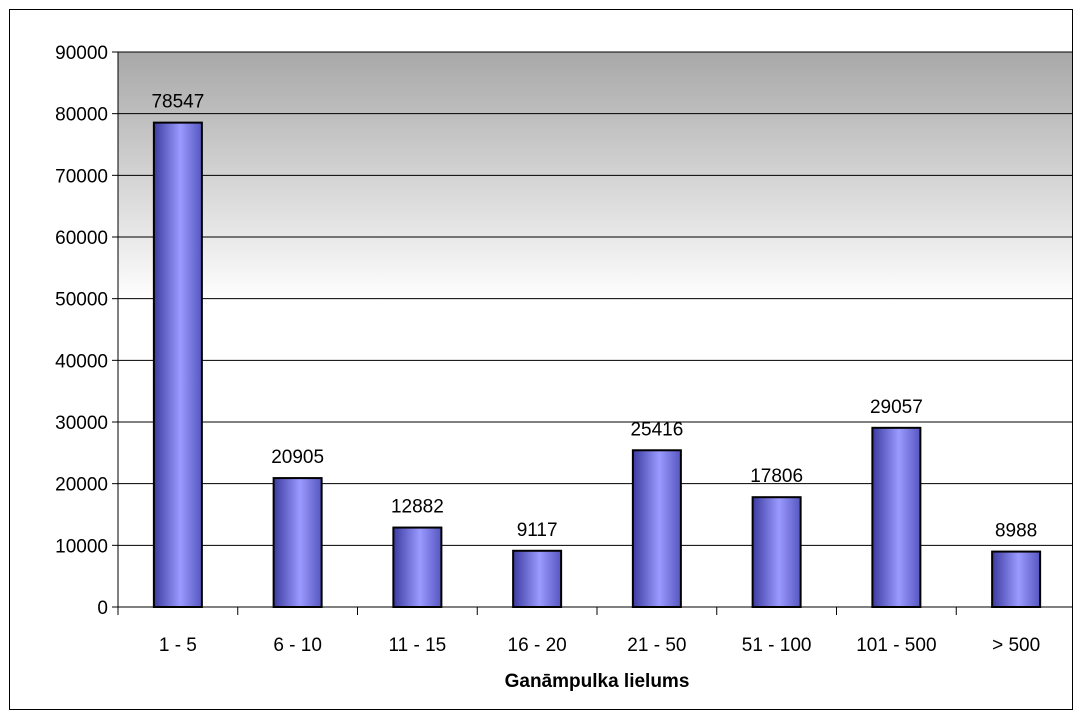  Describe the element at coordinates (81, 546) in the screenshot. I see `y-tick-label: 10000` at that location.